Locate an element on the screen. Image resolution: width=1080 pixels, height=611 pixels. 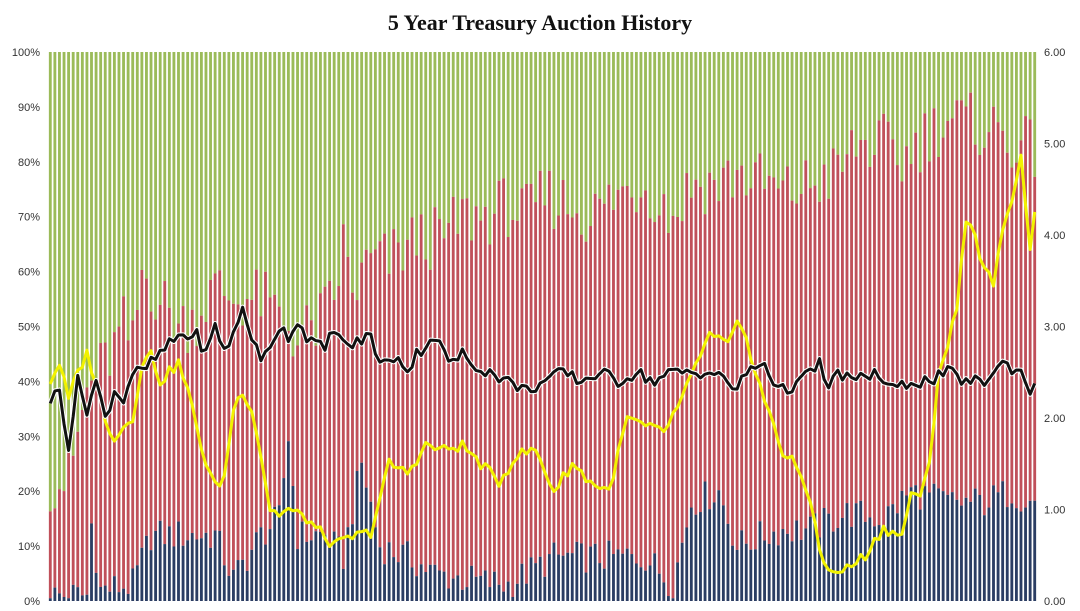
left-tick-label: 20% is located at coordinates (29, 492).